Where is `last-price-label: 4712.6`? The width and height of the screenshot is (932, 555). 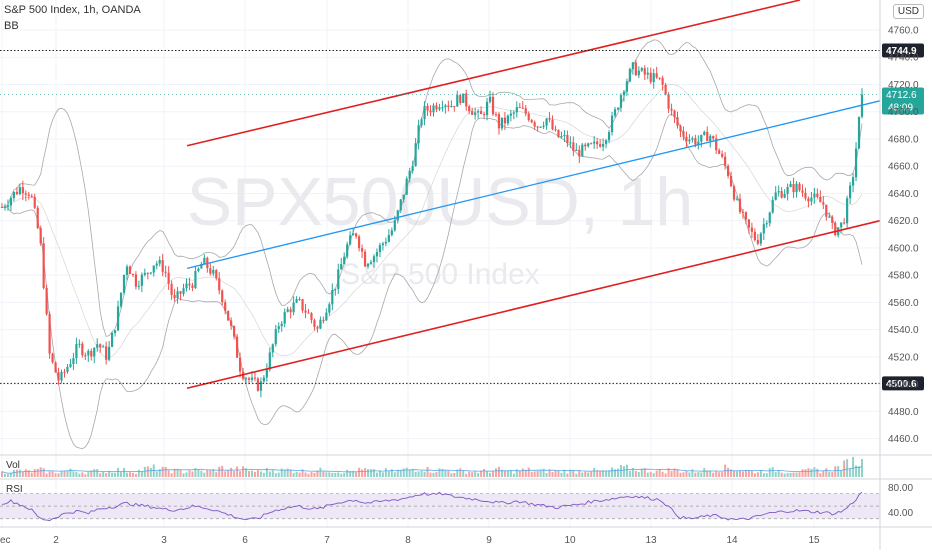
last-price-label: 4712.6 is located at coordinates (901, 95).